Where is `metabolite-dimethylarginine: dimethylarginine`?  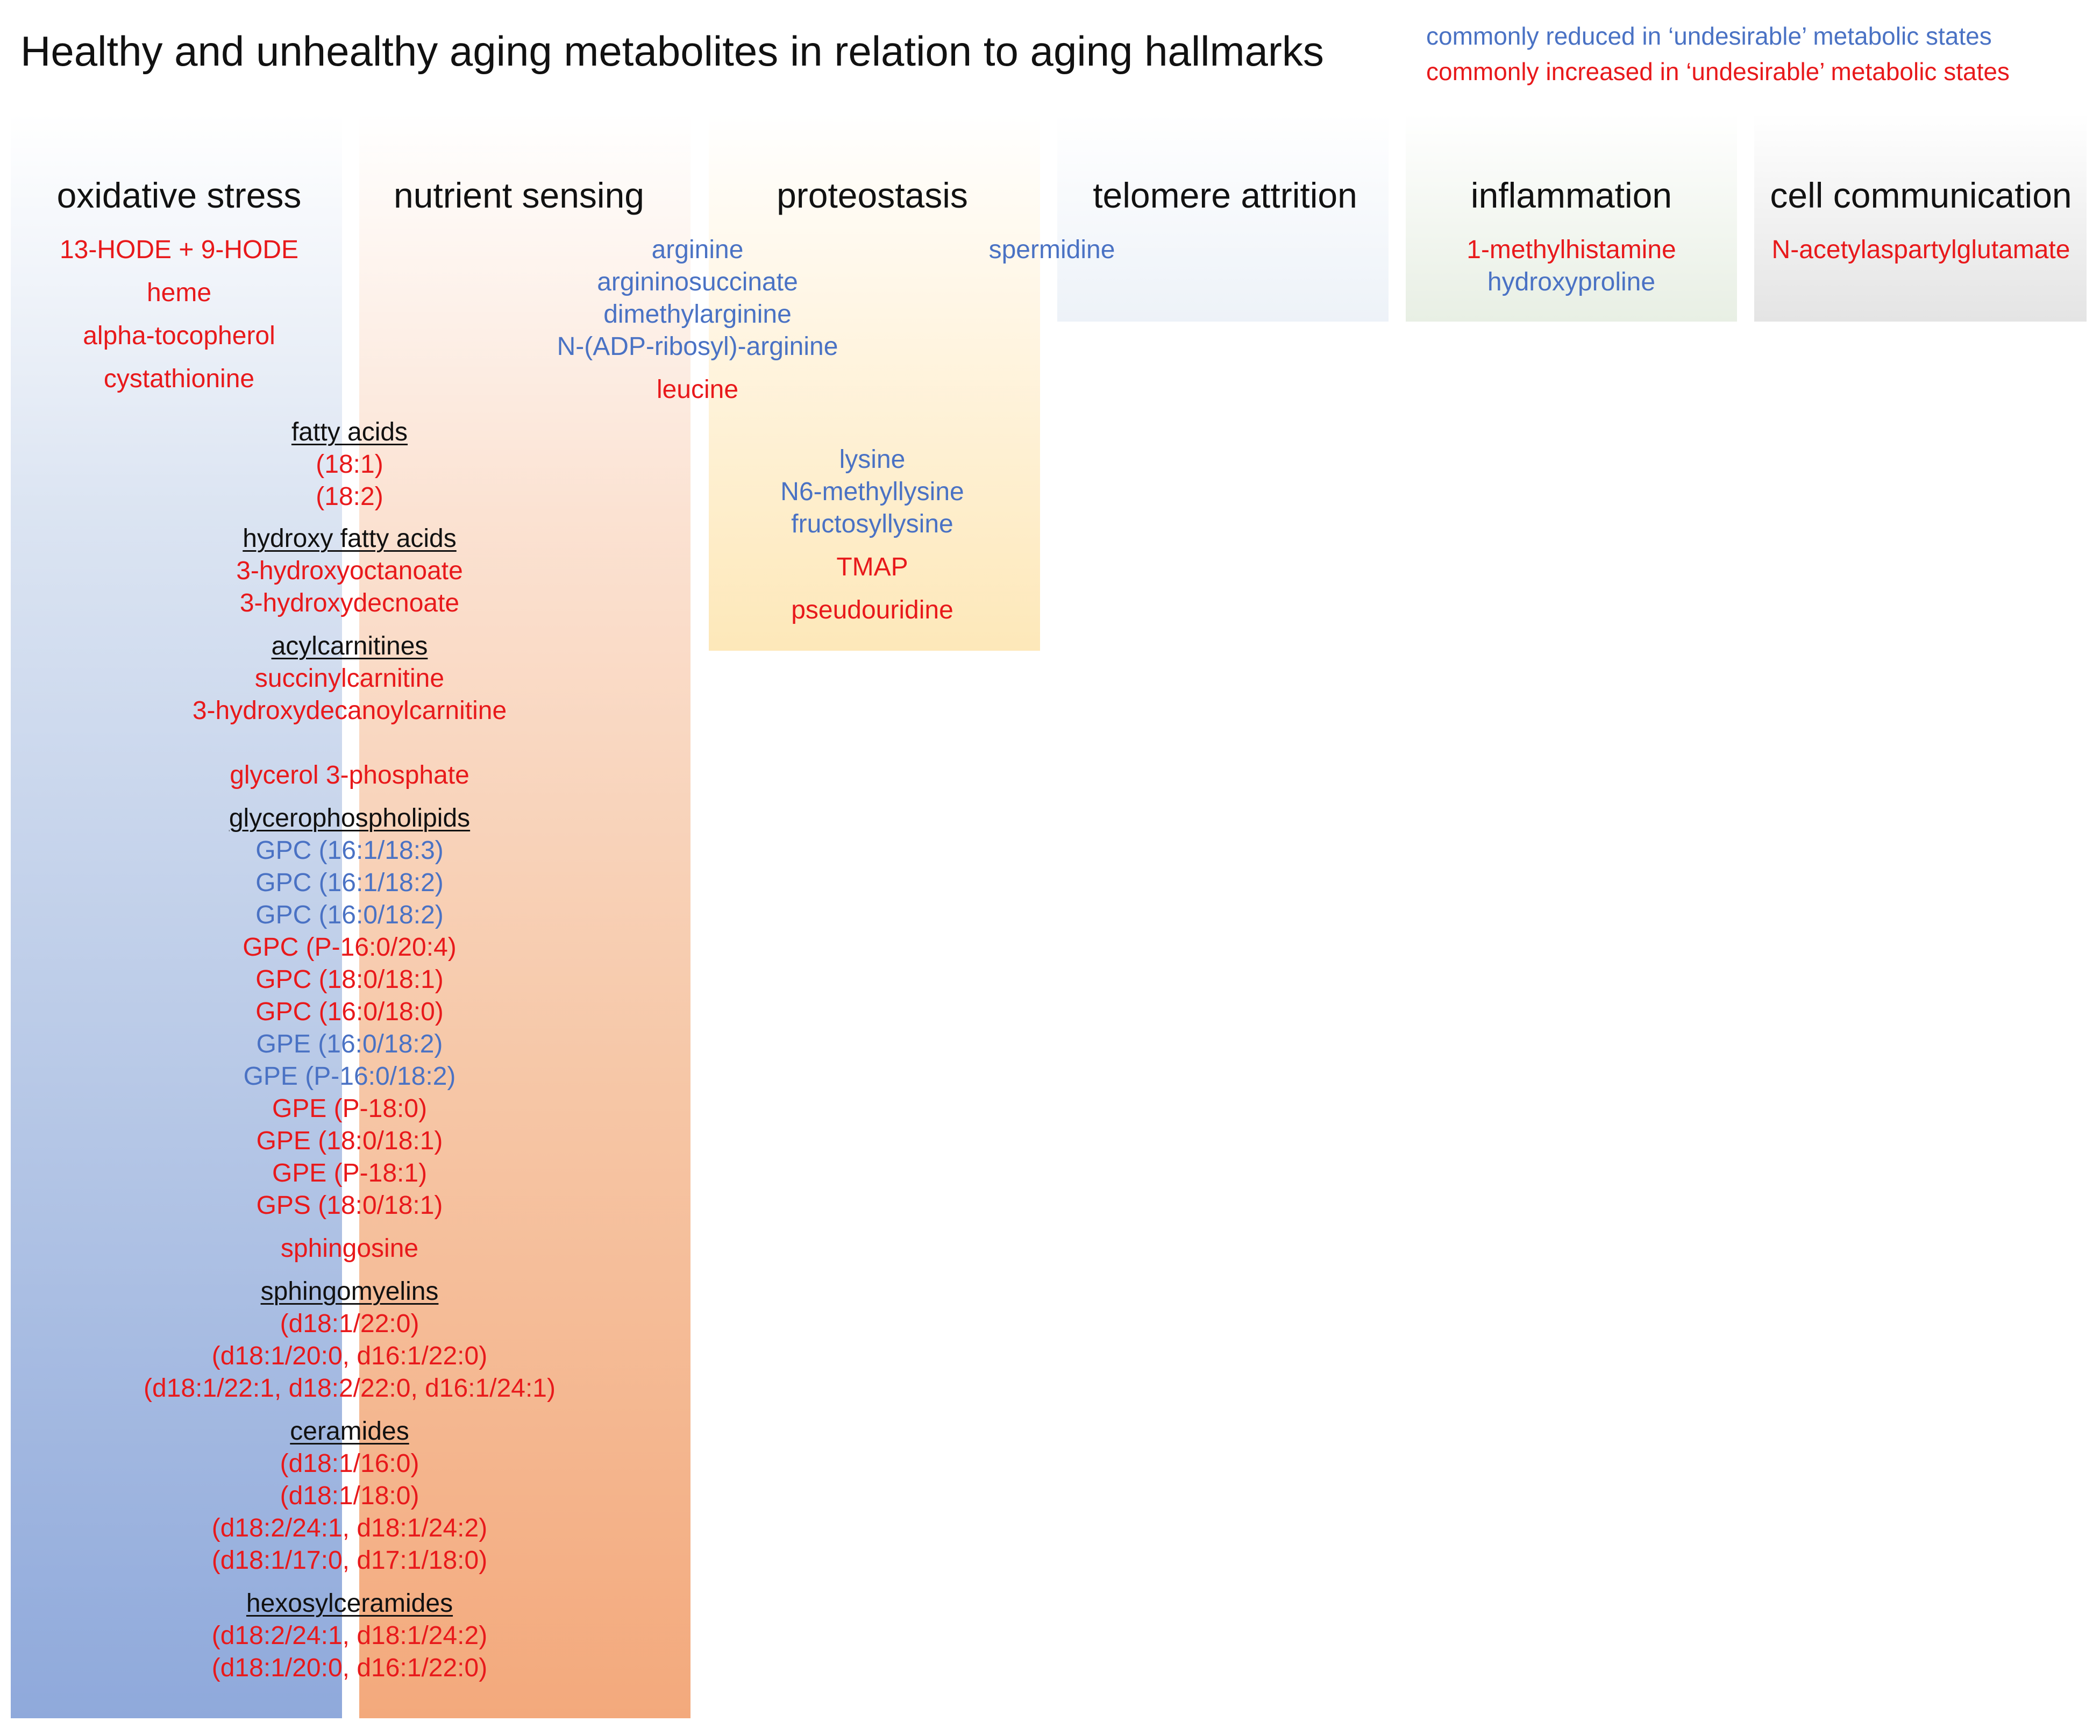
metabolite-dimethylarginine: dimethylarginine is located at coordinates (697, 315).